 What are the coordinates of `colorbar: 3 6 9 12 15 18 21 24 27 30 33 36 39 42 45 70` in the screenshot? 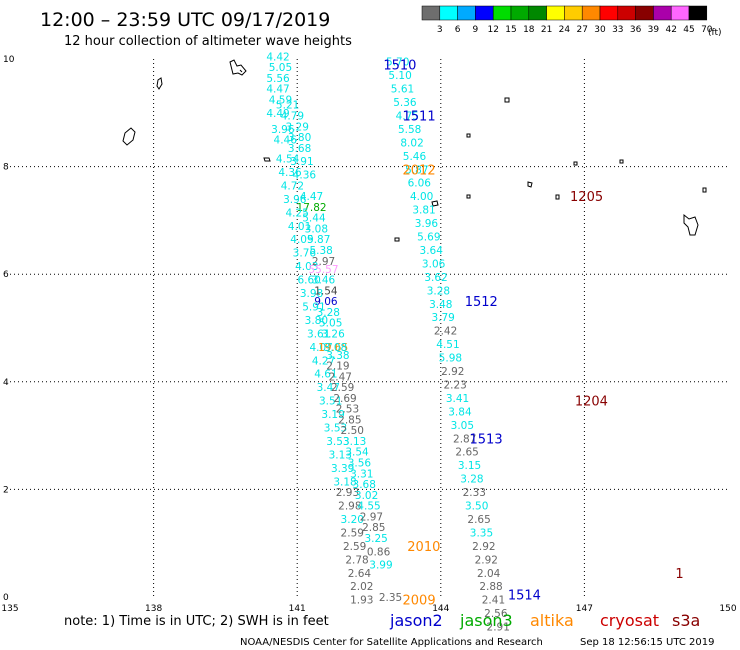 It's located at (567, 20).